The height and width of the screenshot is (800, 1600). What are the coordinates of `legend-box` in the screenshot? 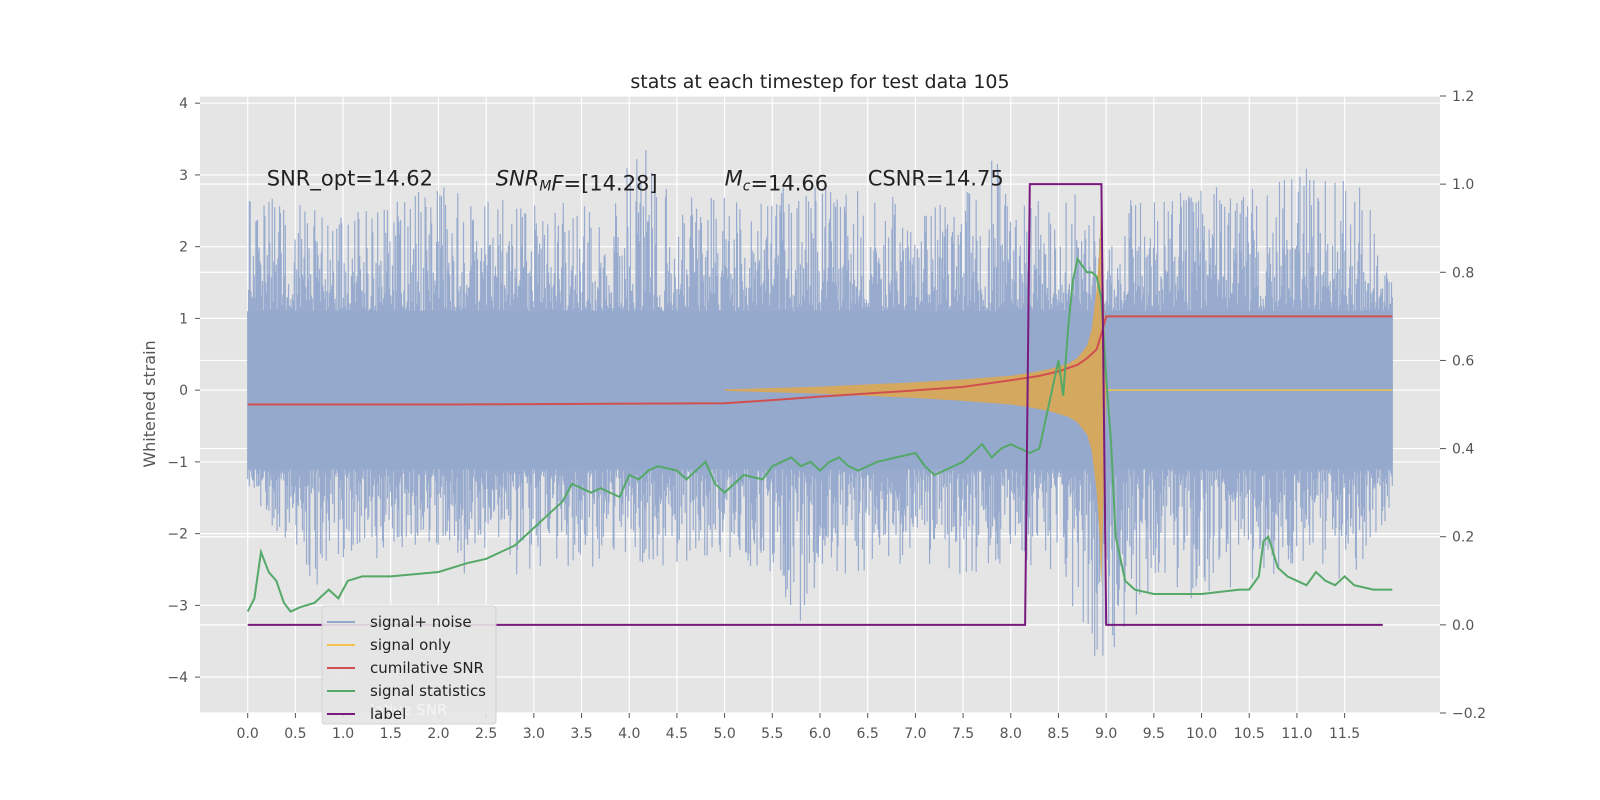 It's located at (409, 665).